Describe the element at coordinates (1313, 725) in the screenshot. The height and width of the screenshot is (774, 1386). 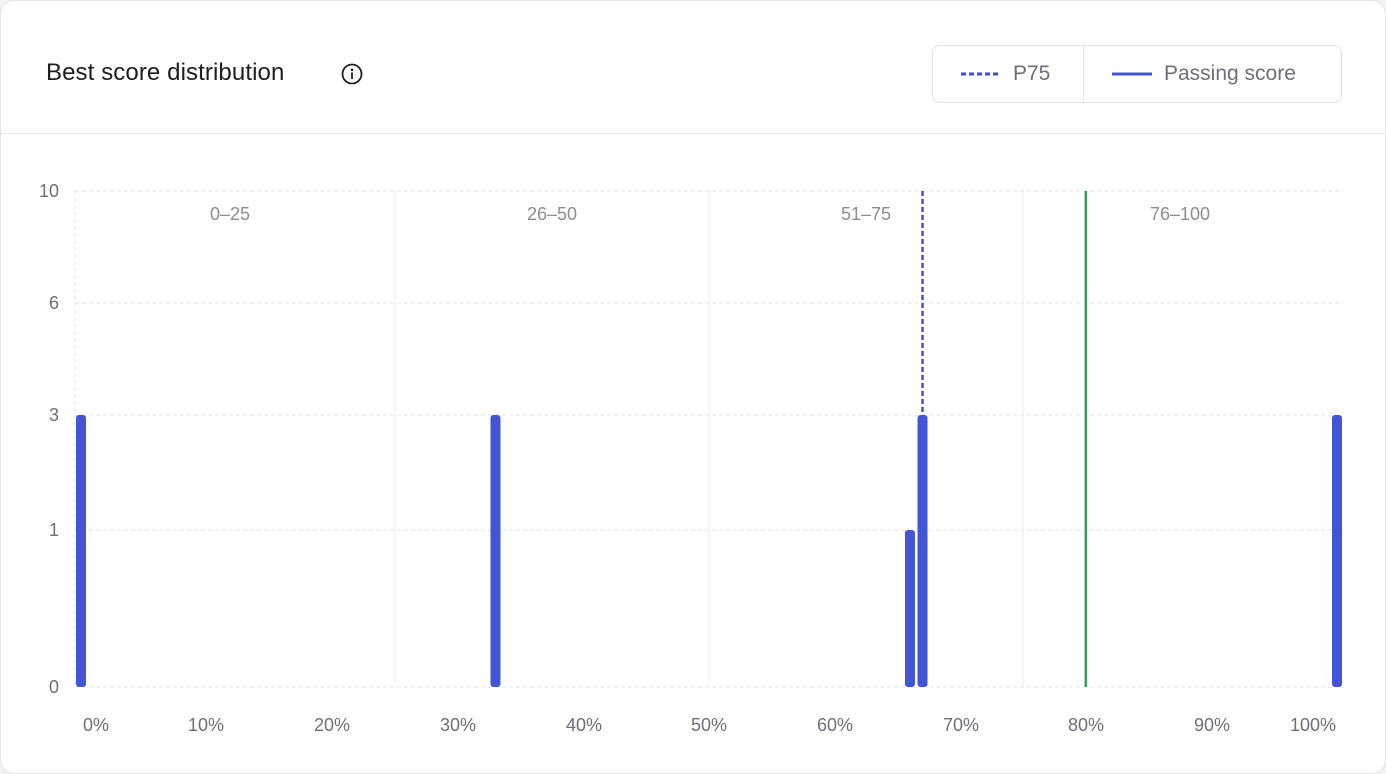
I see `x-tick-label: 100%` at that location.